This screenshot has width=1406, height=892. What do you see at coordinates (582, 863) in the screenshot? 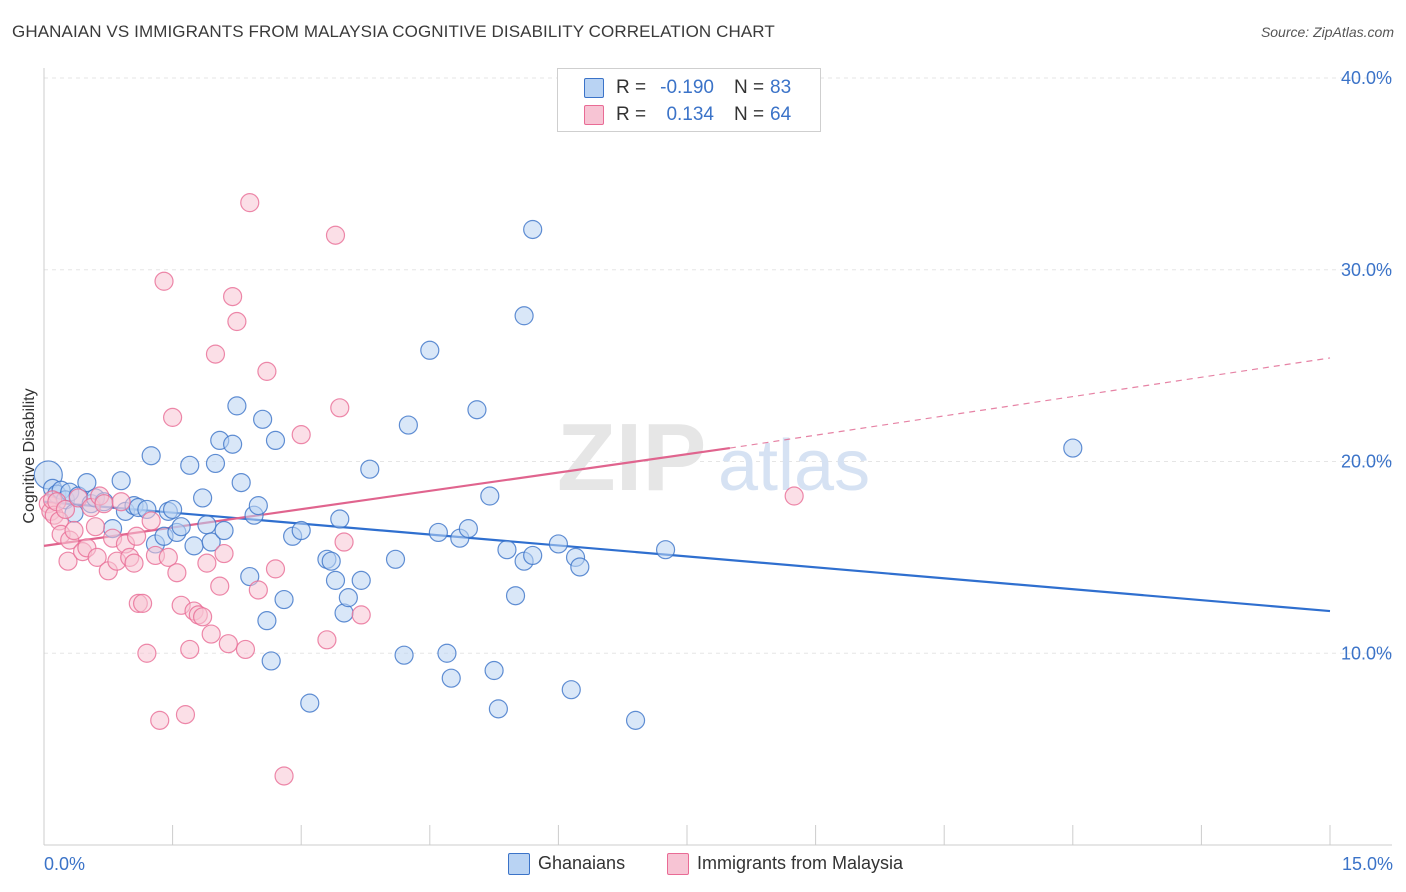
I see `bottom-legend-label: Ghanaians` at bounding box center [582, 863].